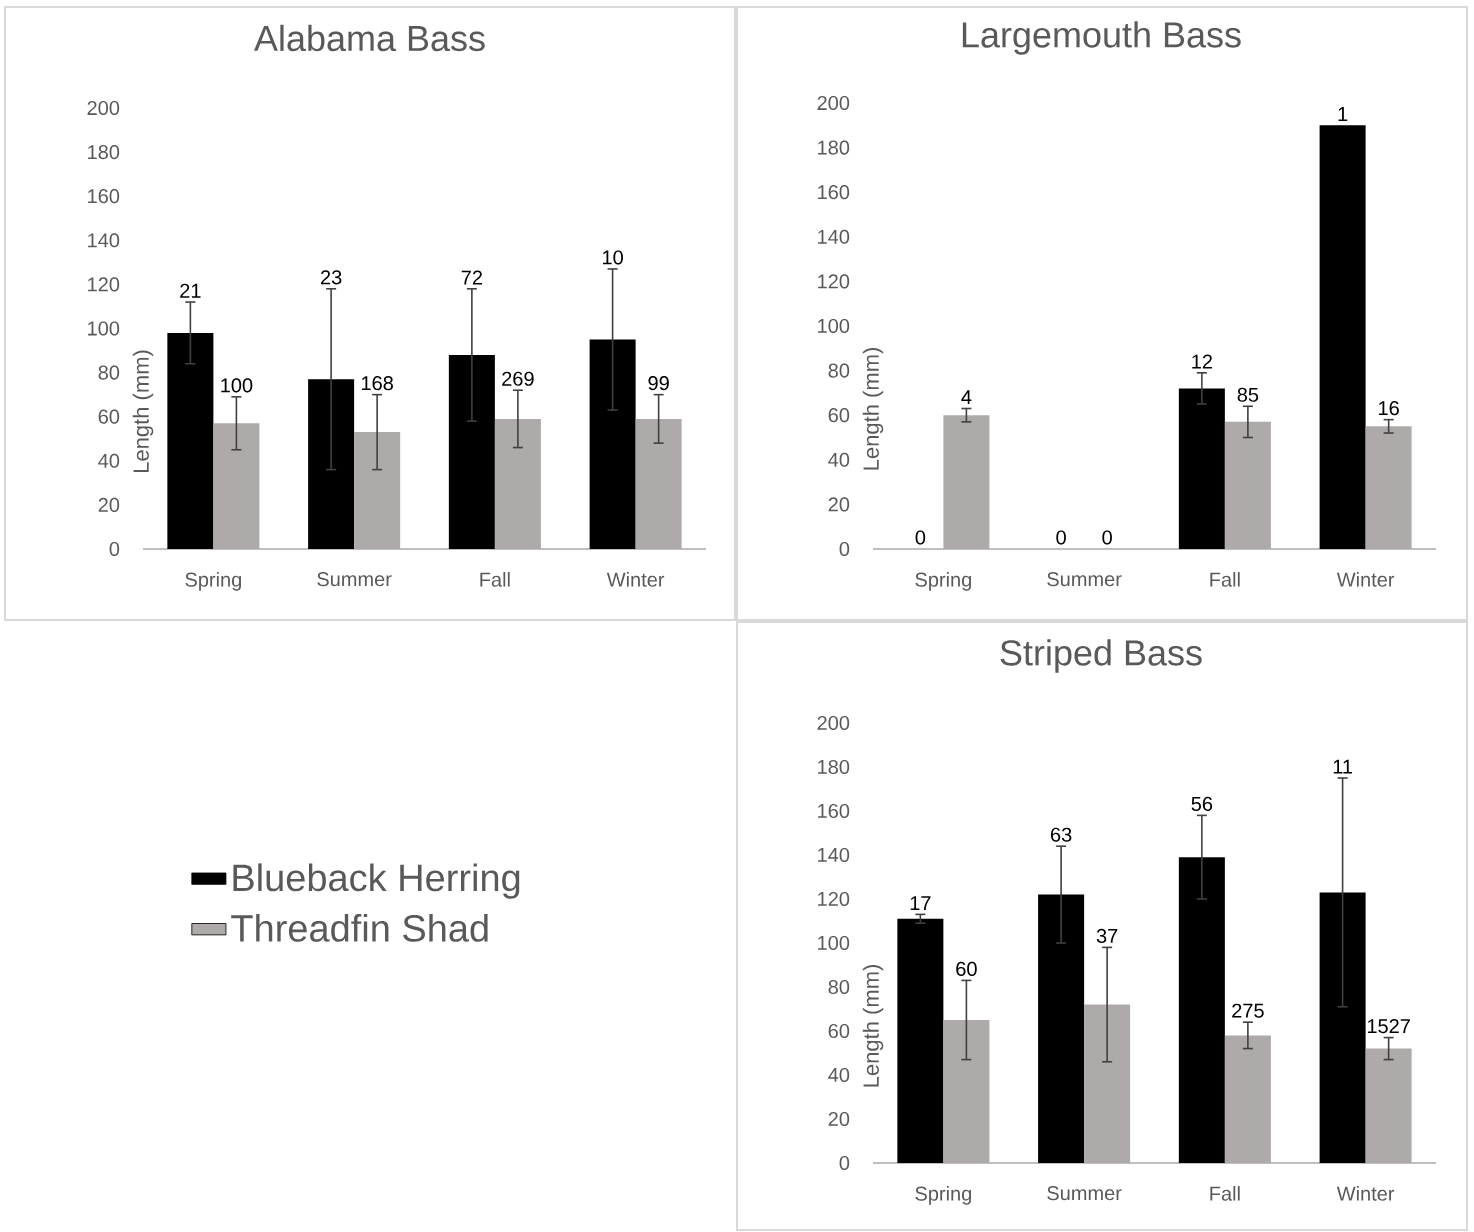 The image size is (1474, 1232). I want to click on annotation: 63, so click(1061, 834).